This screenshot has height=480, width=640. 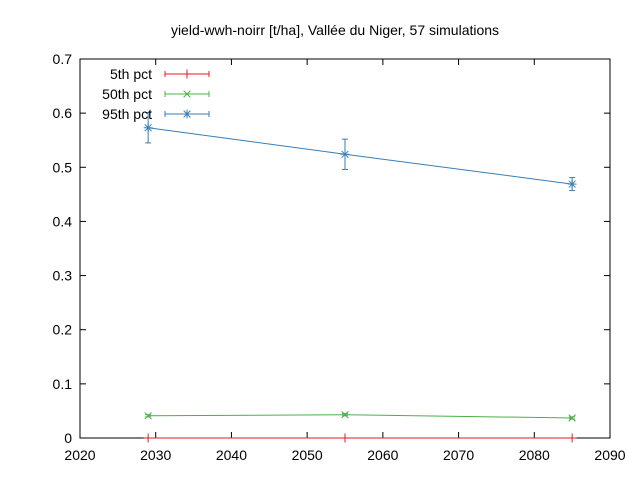 I want to click on y-tick-label: 0.3, so click(x=63, y=276).